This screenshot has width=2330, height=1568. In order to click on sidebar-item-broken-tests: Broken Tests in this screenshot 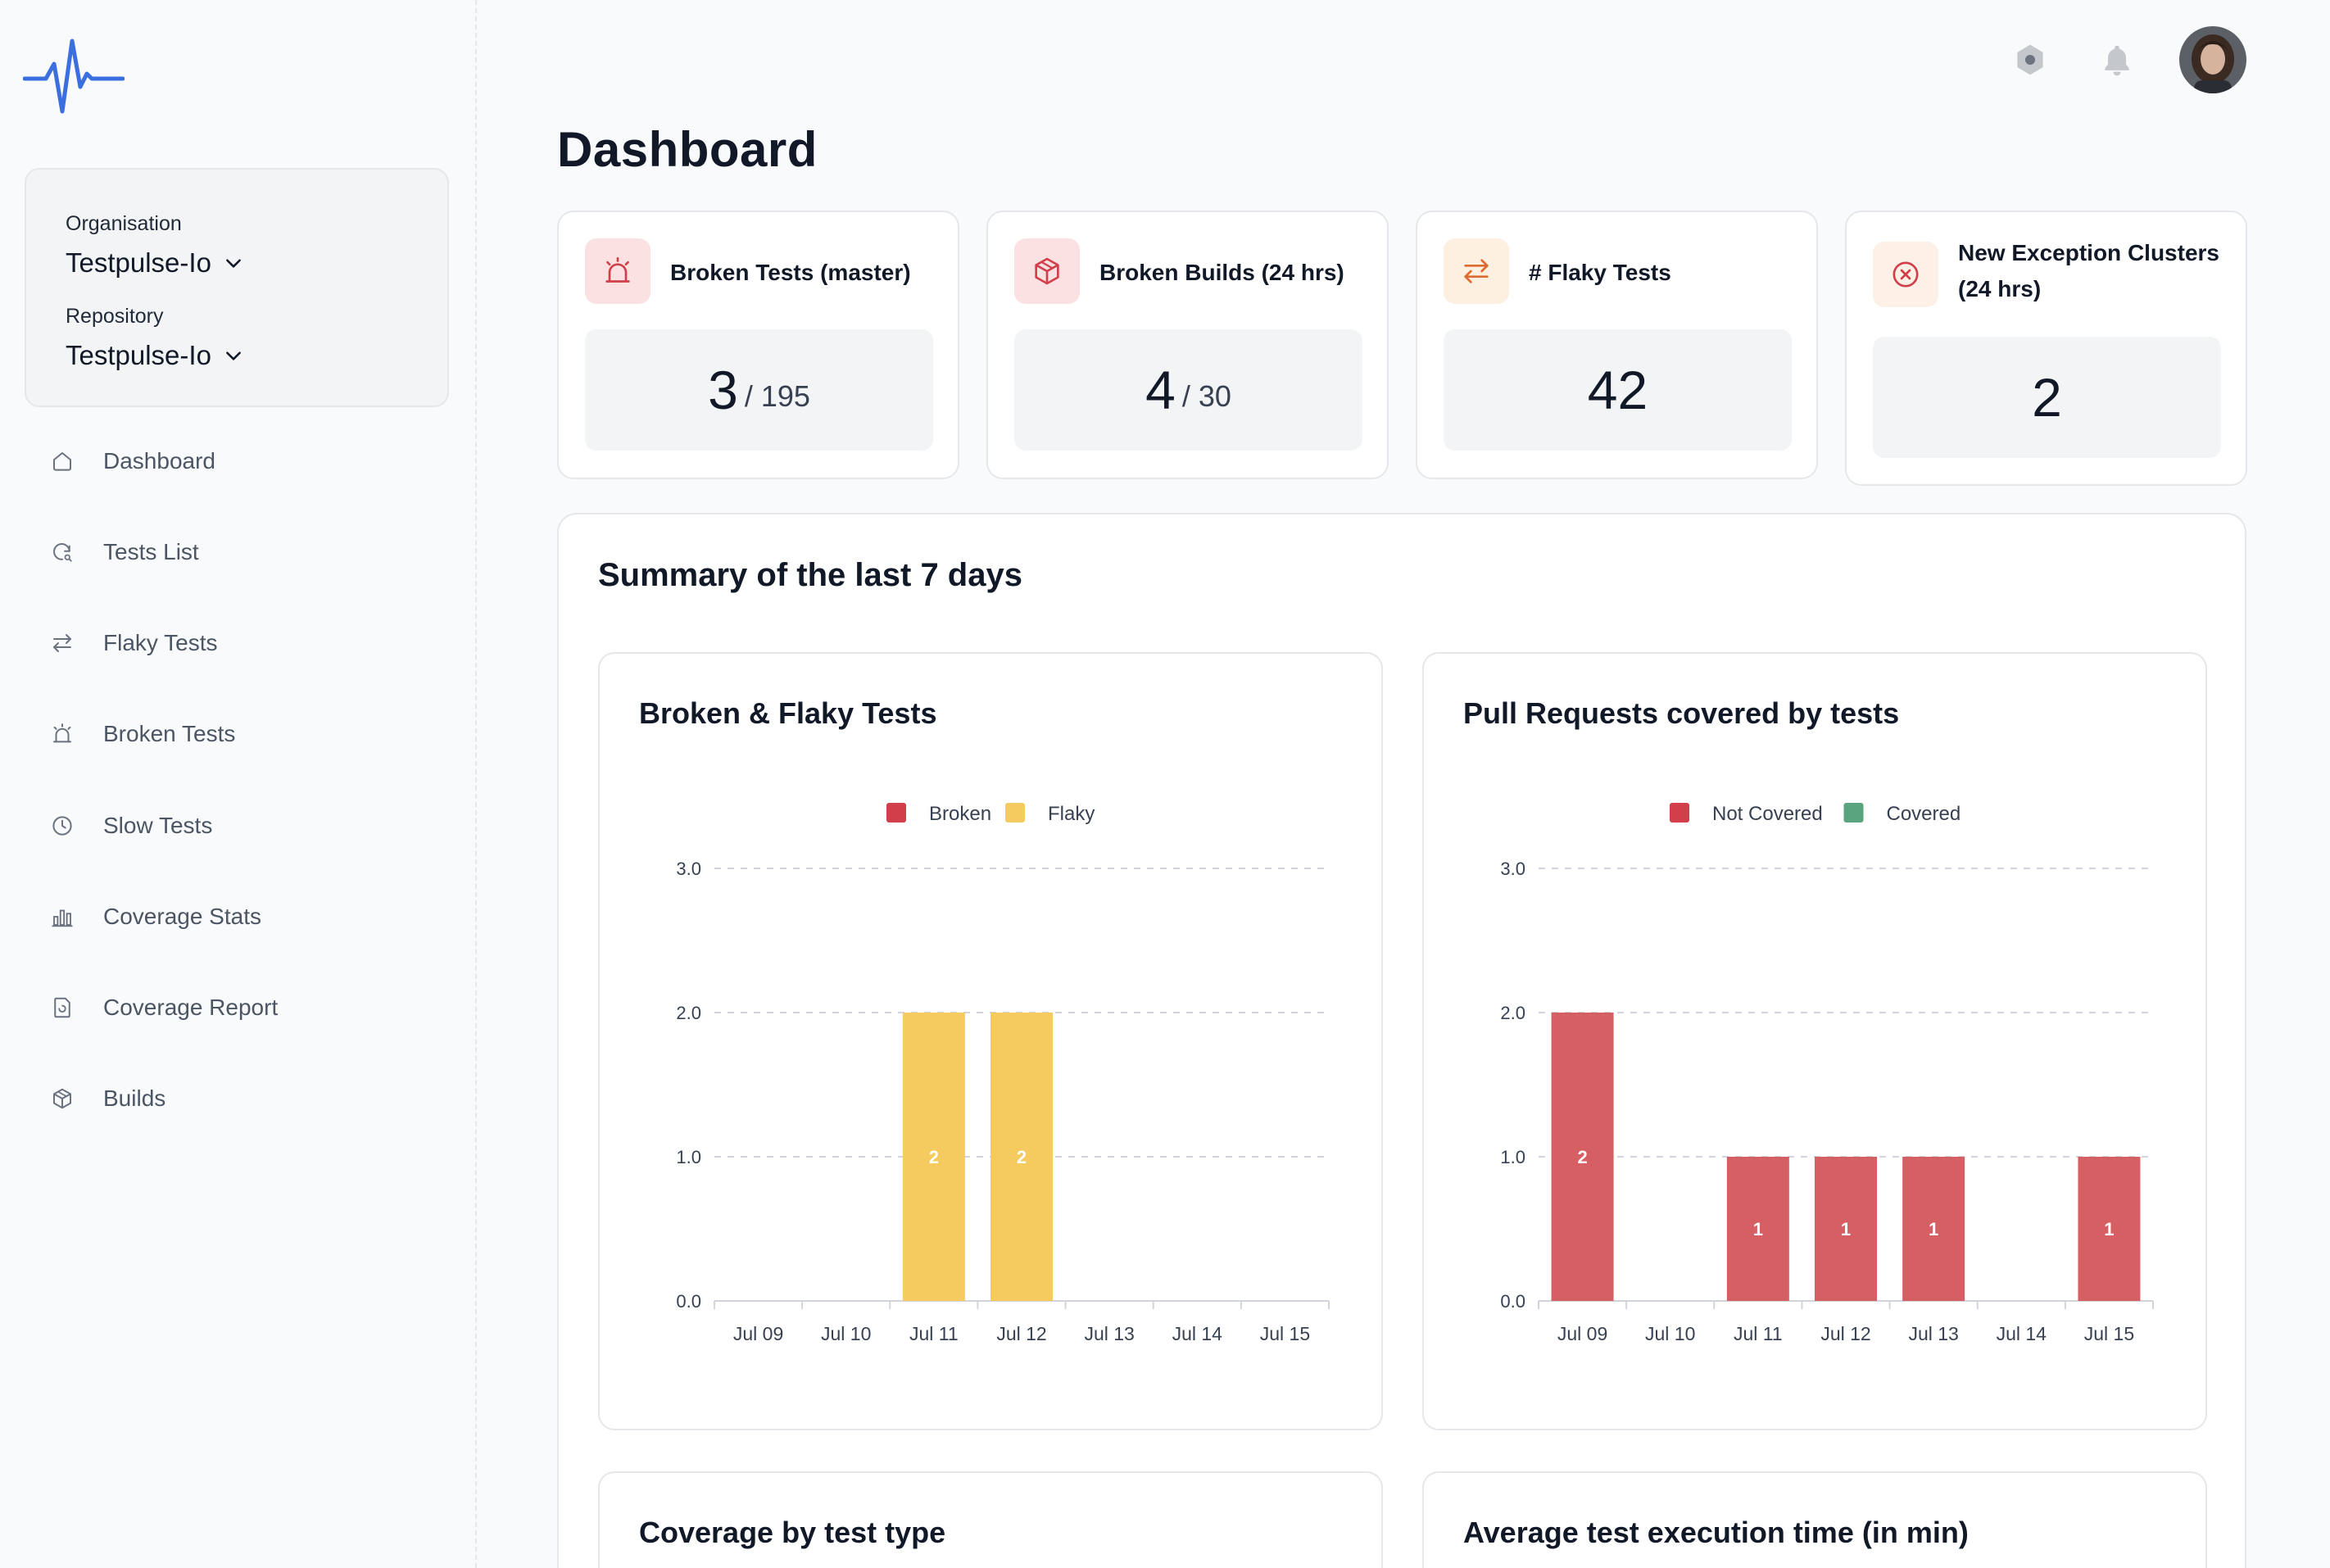, I will do `click(246, 734)`.